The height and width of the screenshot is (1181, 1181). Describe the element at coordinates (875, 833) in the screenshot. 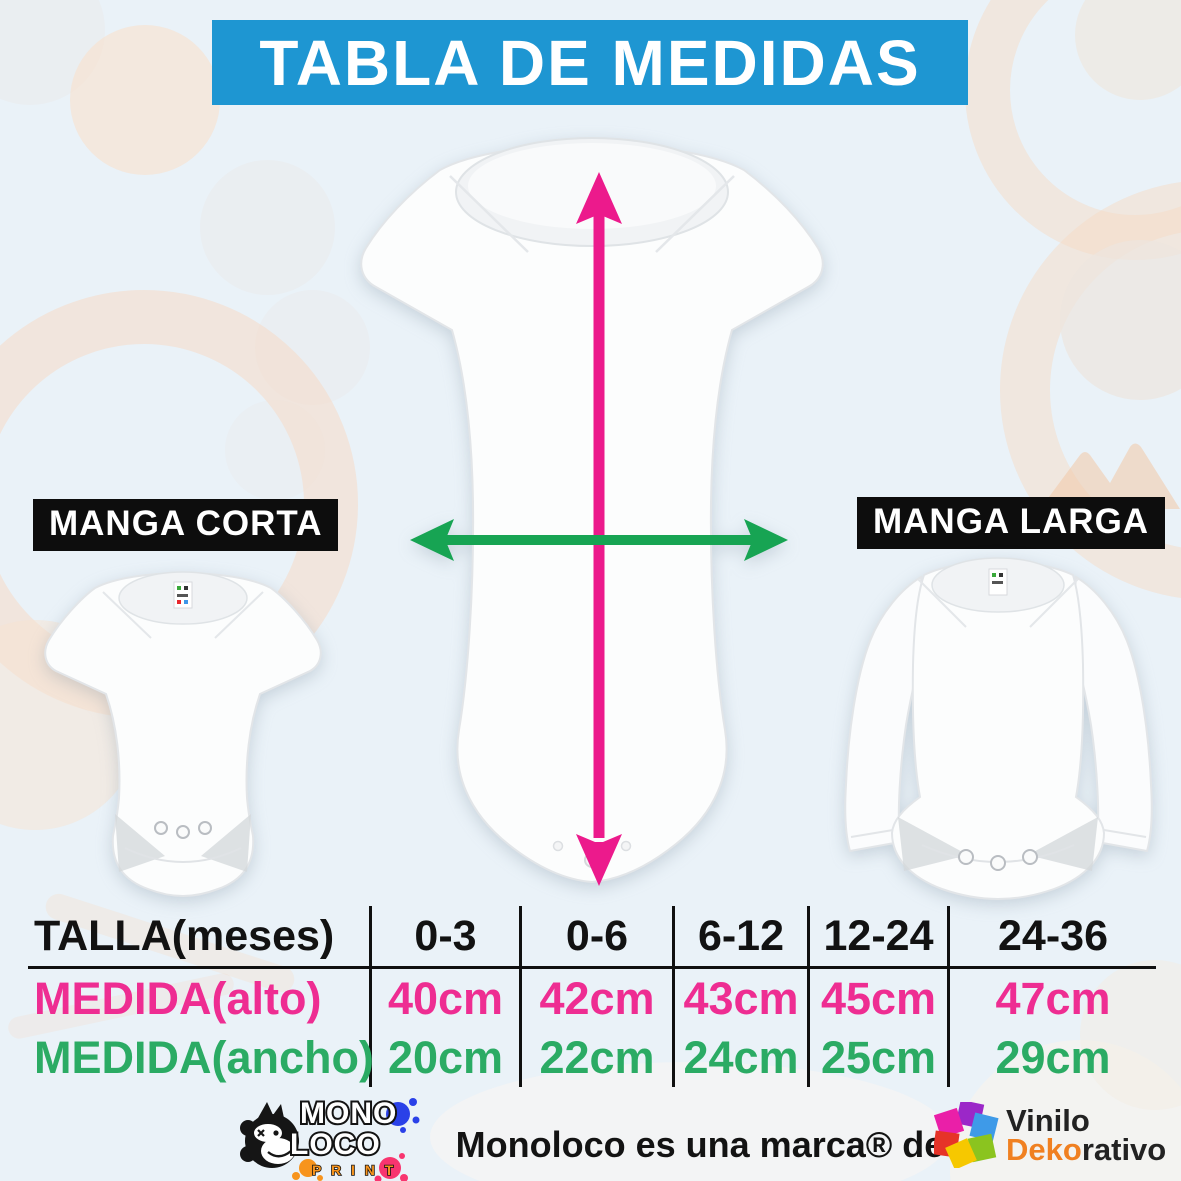

I see `cuff-left` at that location.